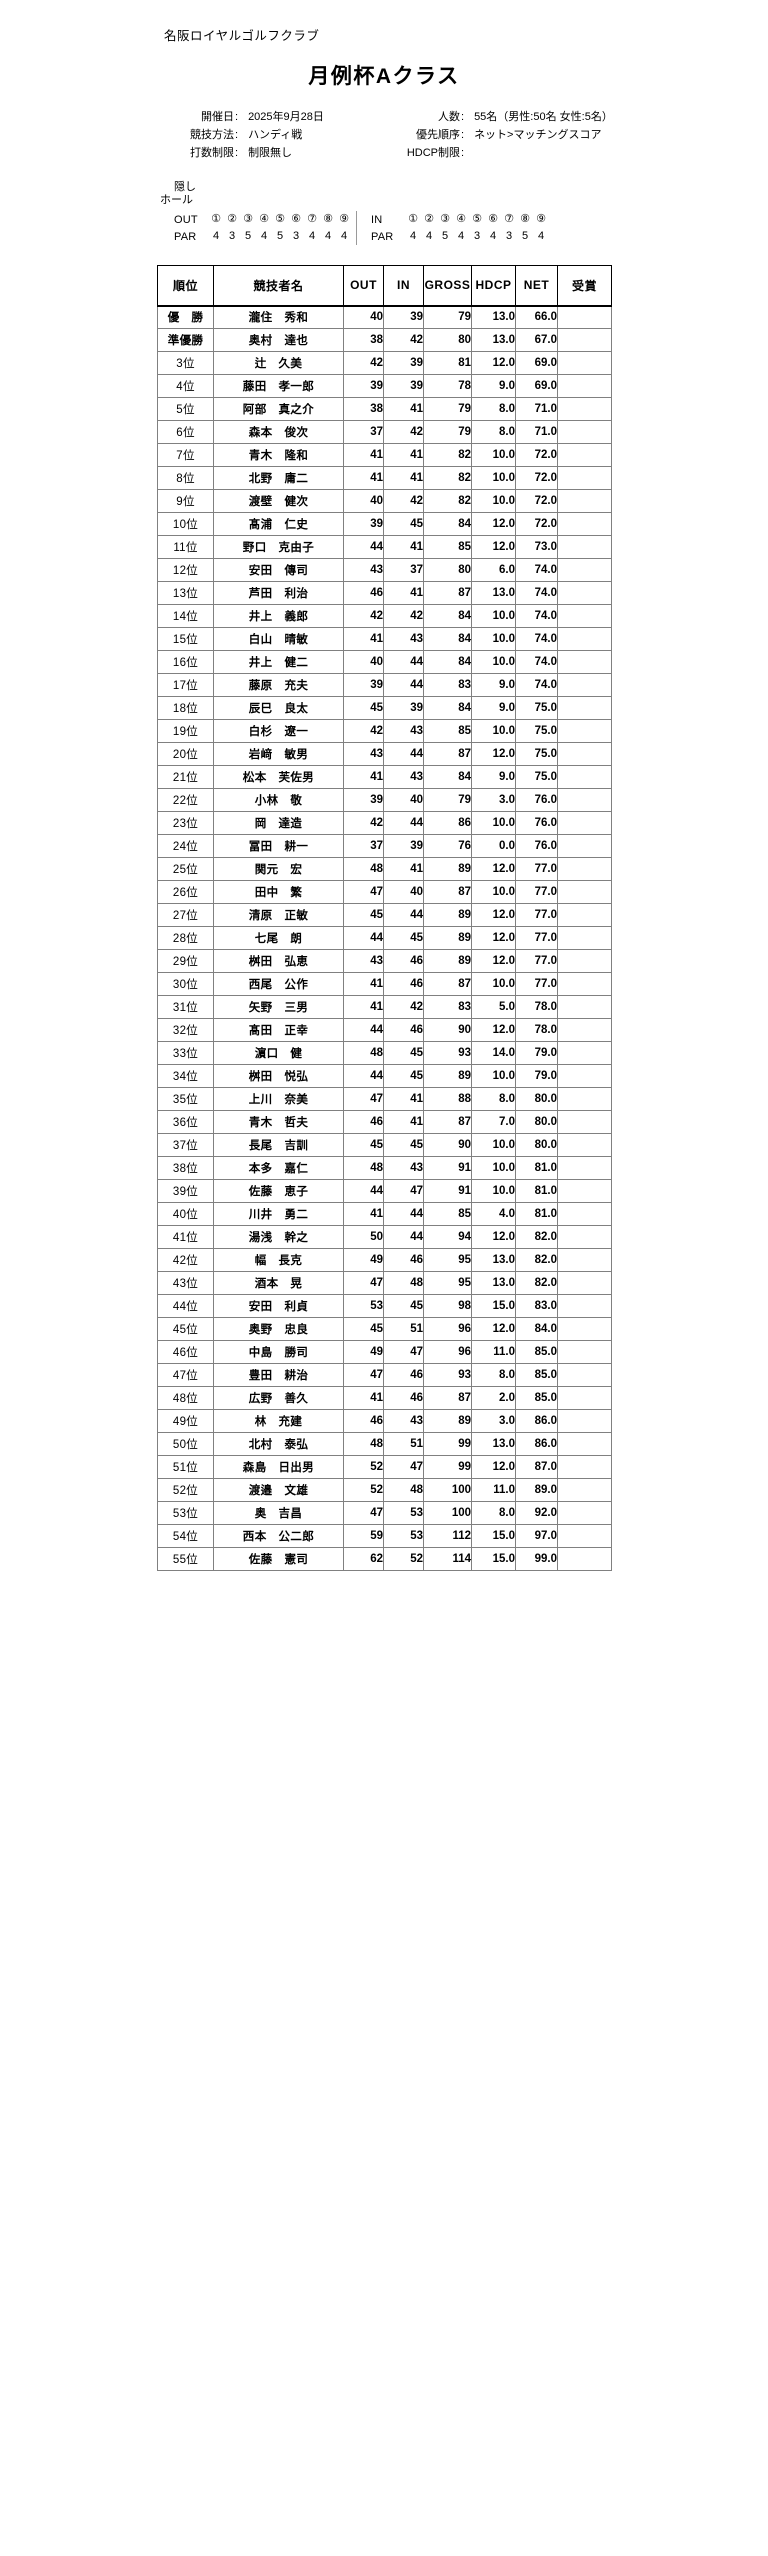 Image resolution: width=768 pixels, height=2556 pixels. What do you see at coordinates (278, 823) in the screenshot?
I see `player-name-cell: 岡 達造` at bounding box center [278, 823].